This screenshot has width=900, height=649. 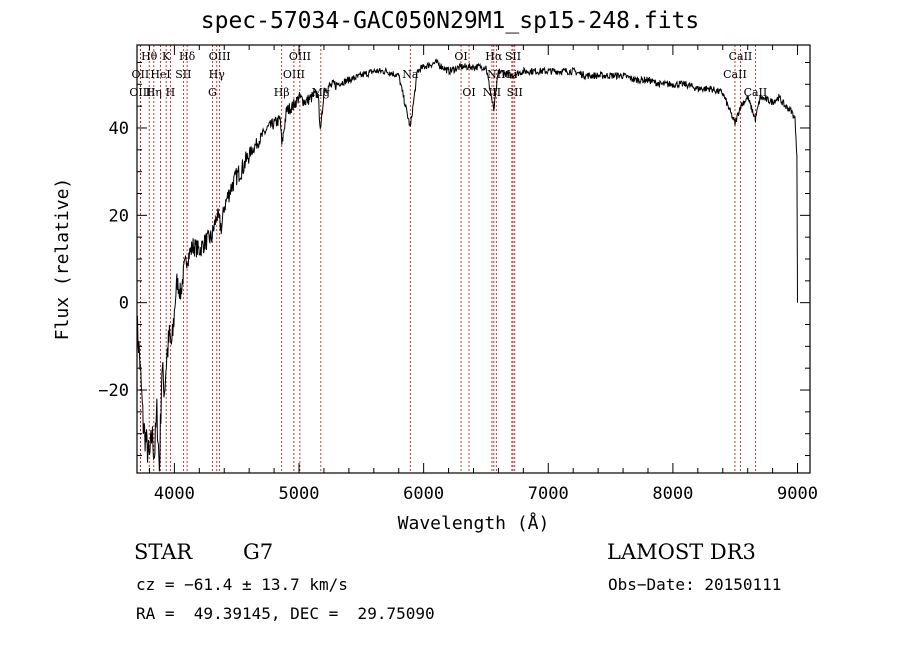 What do you see at coordinates (174, 494) in the screenshot?
I see `x-tick-label: 4000` at bounding box center [174, 494].